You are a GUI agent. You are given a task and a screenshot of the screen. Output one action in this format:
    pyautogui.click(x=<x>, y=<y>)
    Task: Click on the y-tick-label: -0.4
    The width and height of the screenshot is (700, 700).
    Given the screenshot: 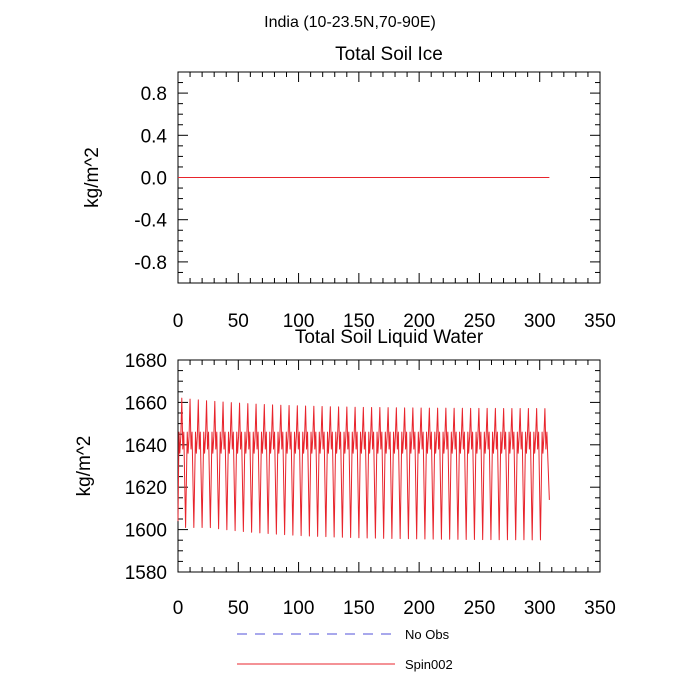 What is the action you would take?
    pyautogui.click(x=150, y=221)
    